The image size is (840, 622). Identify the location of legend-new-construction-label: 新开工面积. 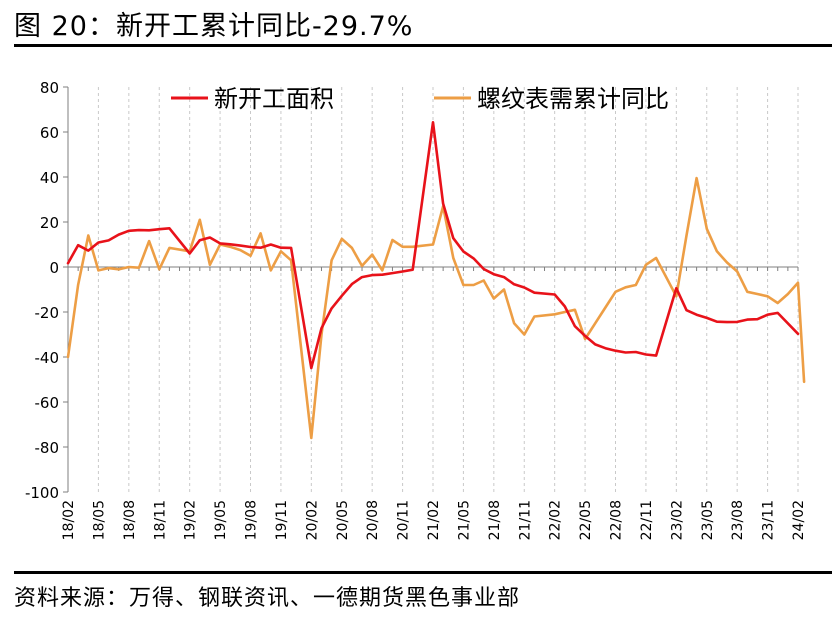
(274, 99).